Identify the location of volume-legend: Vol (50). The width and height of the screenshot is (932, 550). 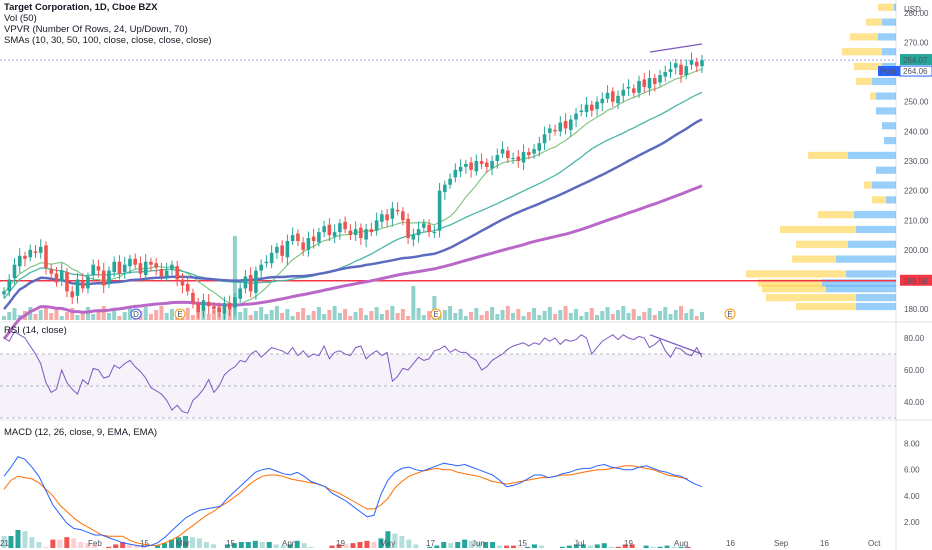
(20, 18).